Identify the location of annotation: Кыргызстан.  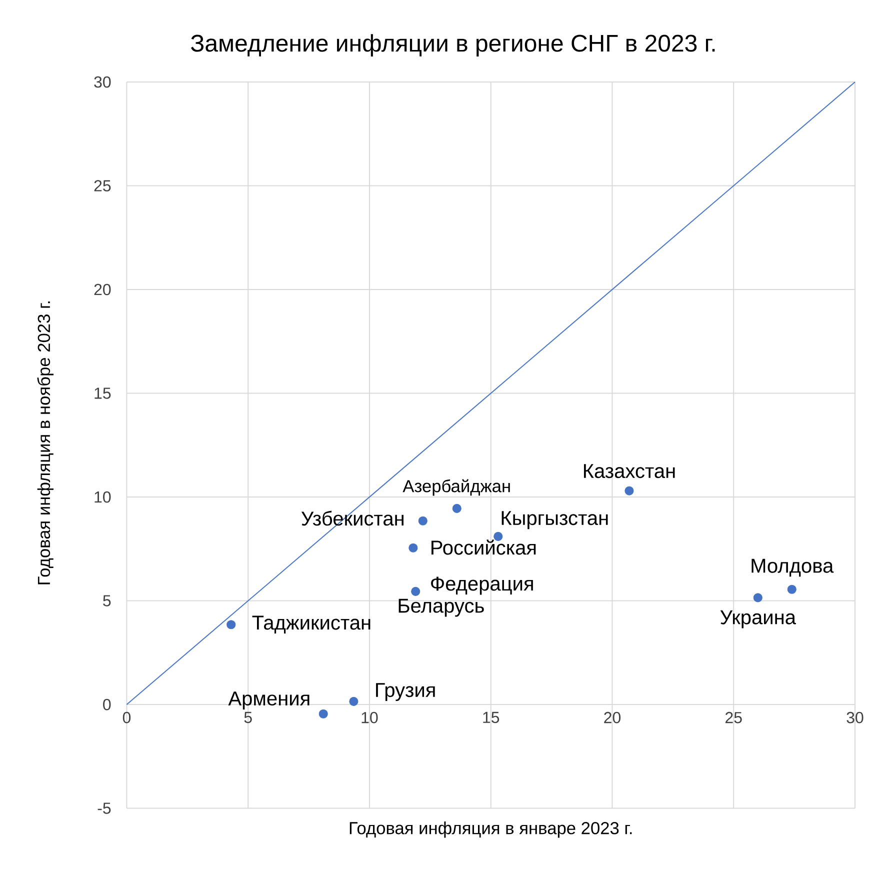
(555, 520).